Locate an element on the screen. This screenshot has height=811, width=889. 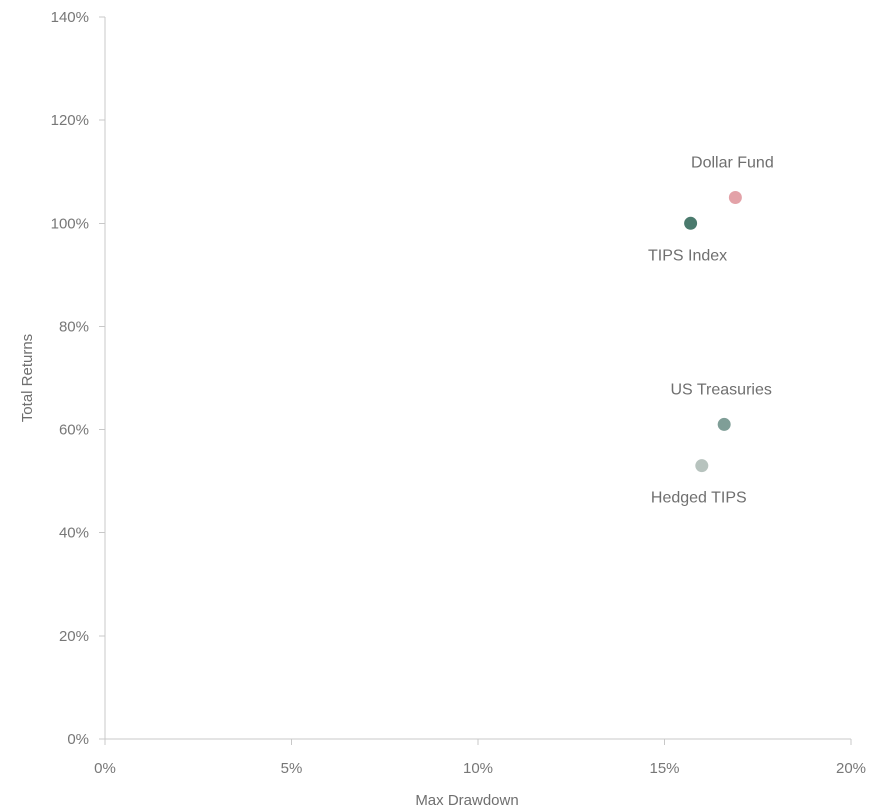
x-tick-label: 15% is located at coordinates (664, 768).